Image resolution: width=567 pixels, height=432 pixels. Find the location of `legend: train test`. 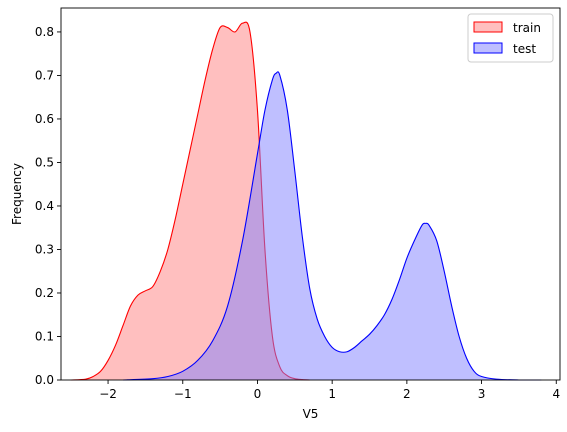

legend: train test is located at coordinates (510, 38).